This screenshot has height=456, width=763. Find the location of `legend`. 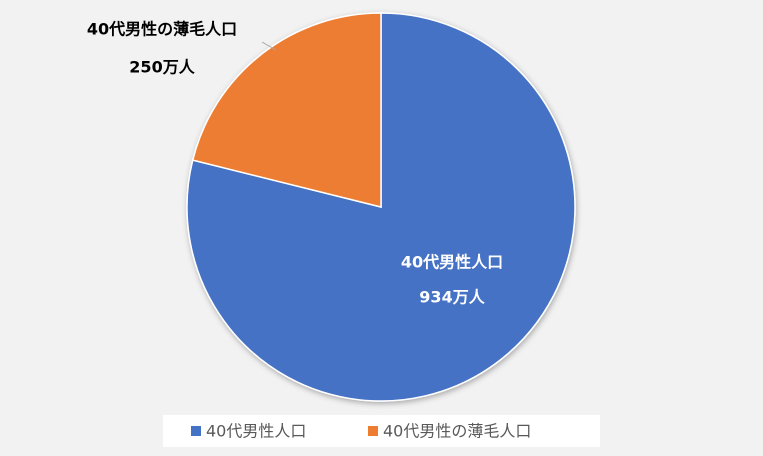

legend is located at coordinates (381, 431).